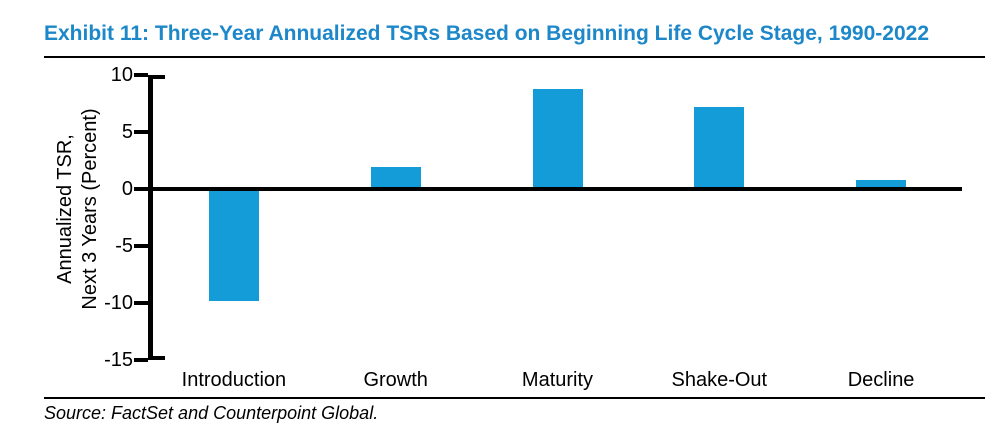 This screenshot has width=997, height=425. What do you see at coordinates (395, 380) in the screenshot?
I see `x-axis-label-growth: Growth` at bounding box center [395, 380].